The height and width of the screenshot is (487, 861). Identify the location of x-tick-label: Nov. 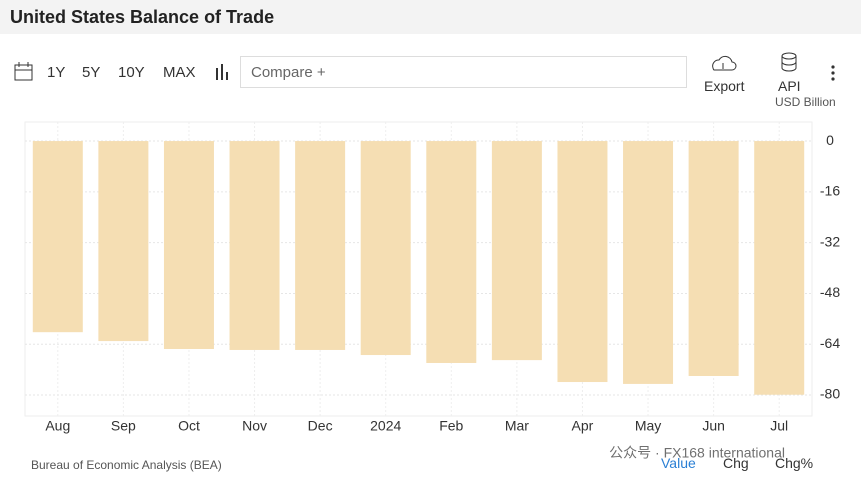
(254, 426).